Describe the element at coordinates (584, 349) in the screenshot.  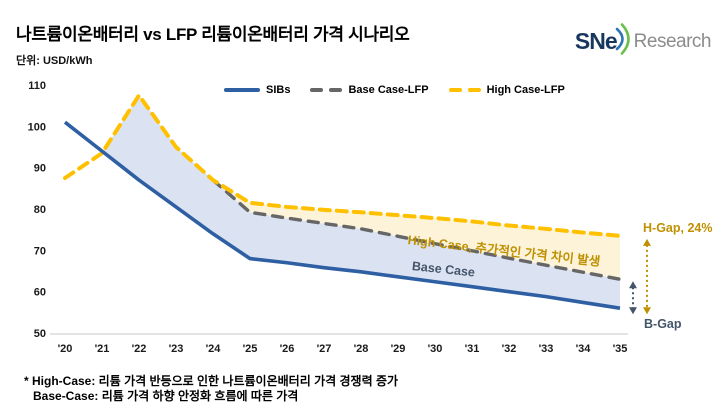
I see `svg-text: '34` at that location.